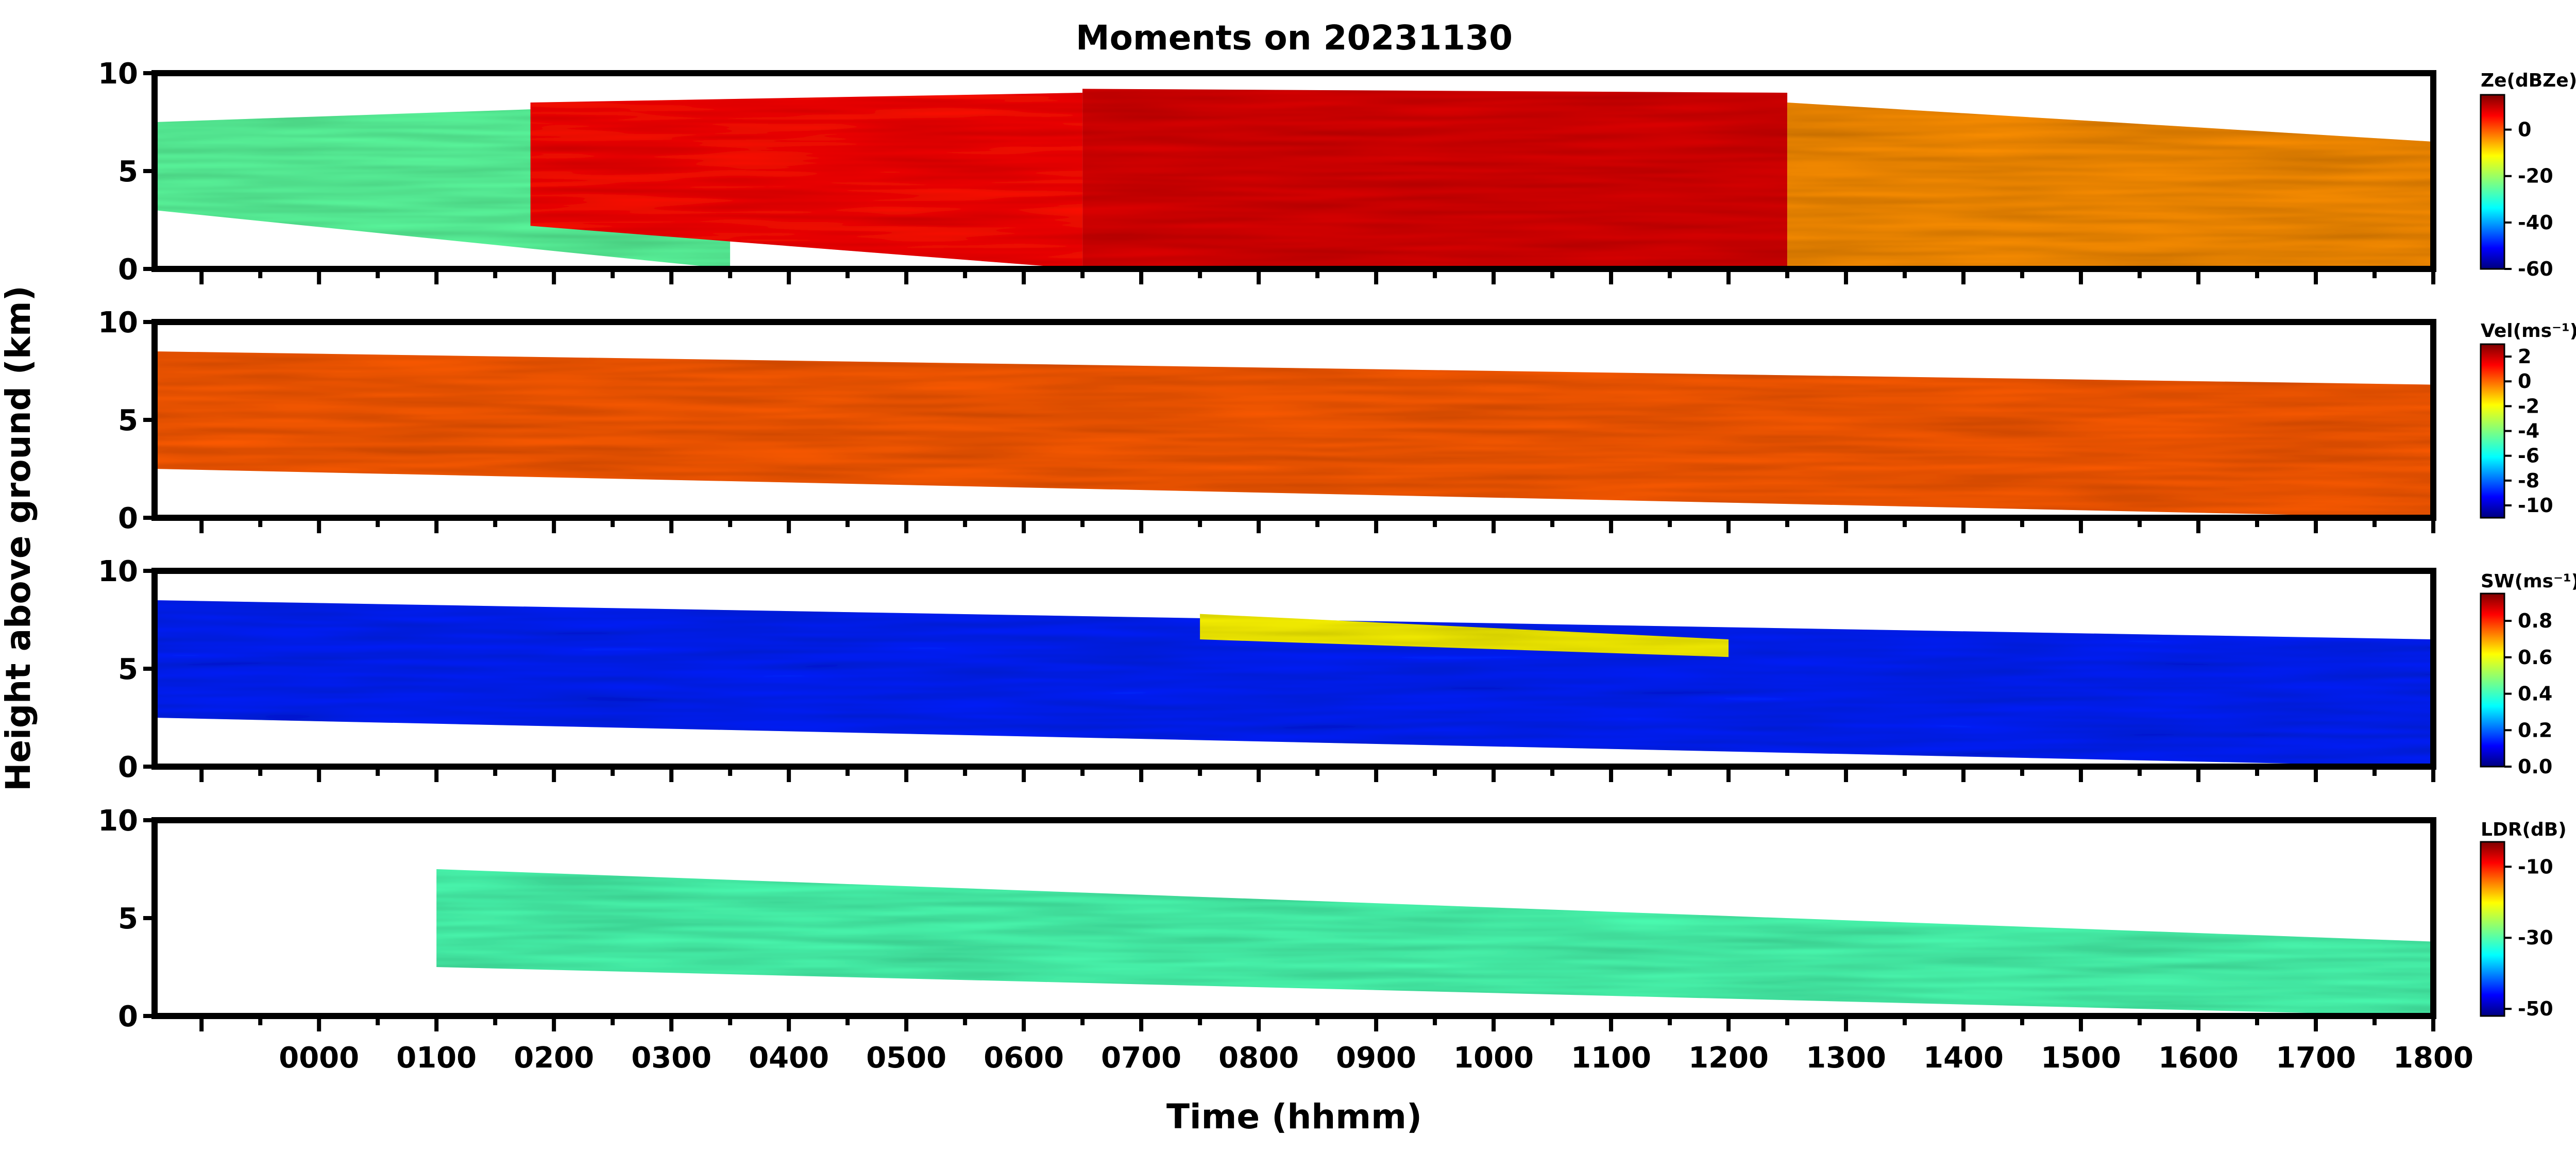  What do you see at coordinates (554, 1058) in the screenshot?
I see `x-tick-label: 0200` at bounding box center [554, 1058].